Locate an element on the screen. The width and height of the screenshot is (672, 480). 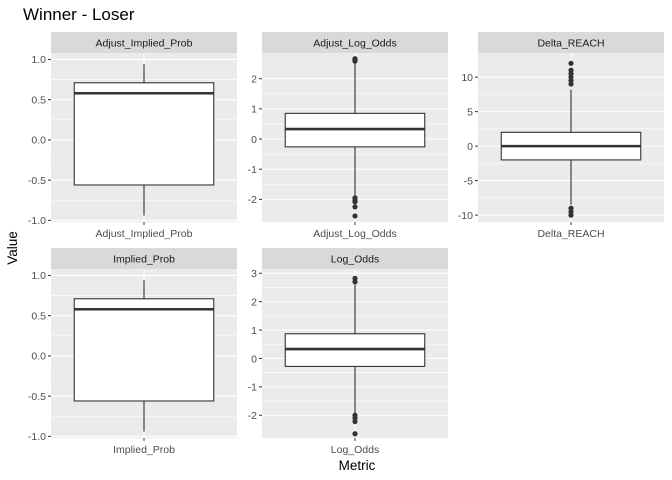
facet-panel-2: Adjust_Log_Odds -2 -1 0 1 2 Adjust_Log_Odds is located at coordinates (348, 136).